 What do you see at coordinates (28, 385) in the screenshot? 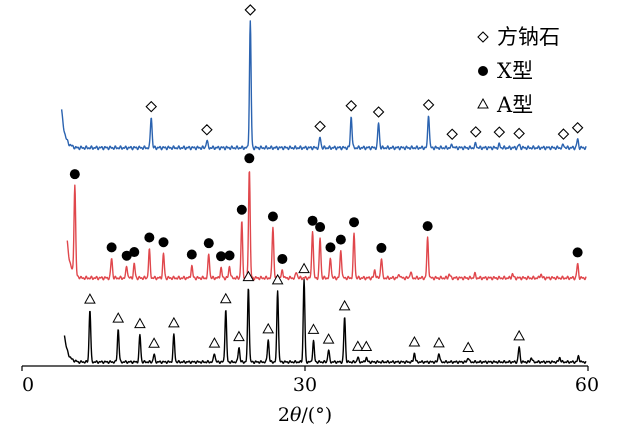
I see `x-tick-label-0: 0` at bounding box center [28, 385].